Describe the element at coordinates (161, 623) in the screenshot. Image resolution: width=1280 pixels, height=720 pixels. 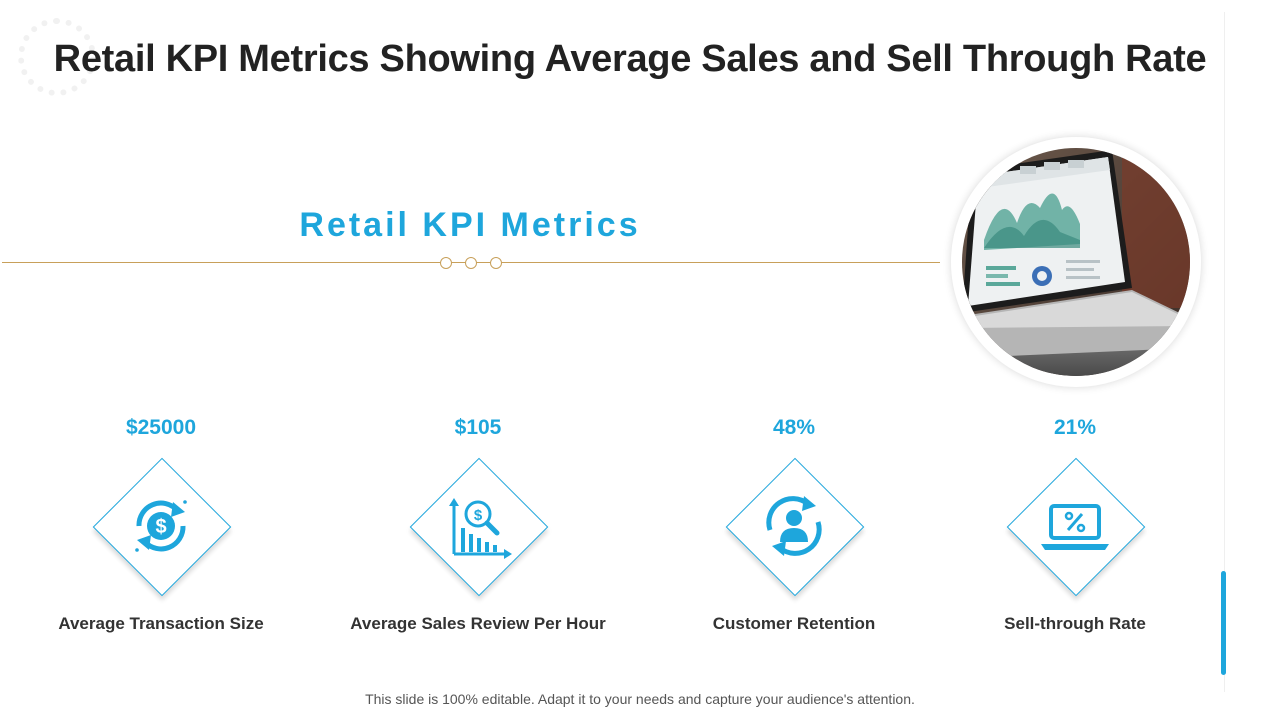
I see `kpi-label: Average Transaction Size` at that location.